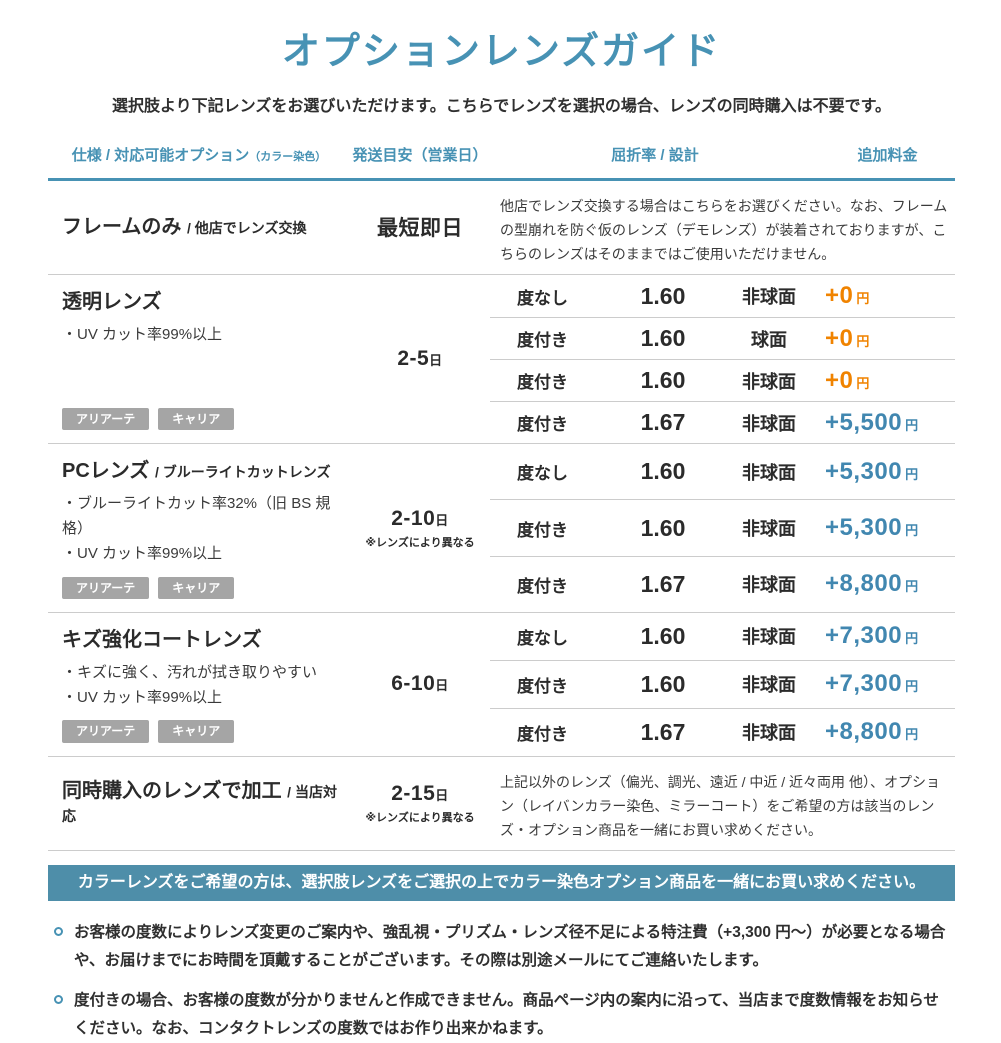 The height and width of the screenshot is (1043, 1001). I want to click on lens-name-suffix: / 当店対応, so click(199, 804).